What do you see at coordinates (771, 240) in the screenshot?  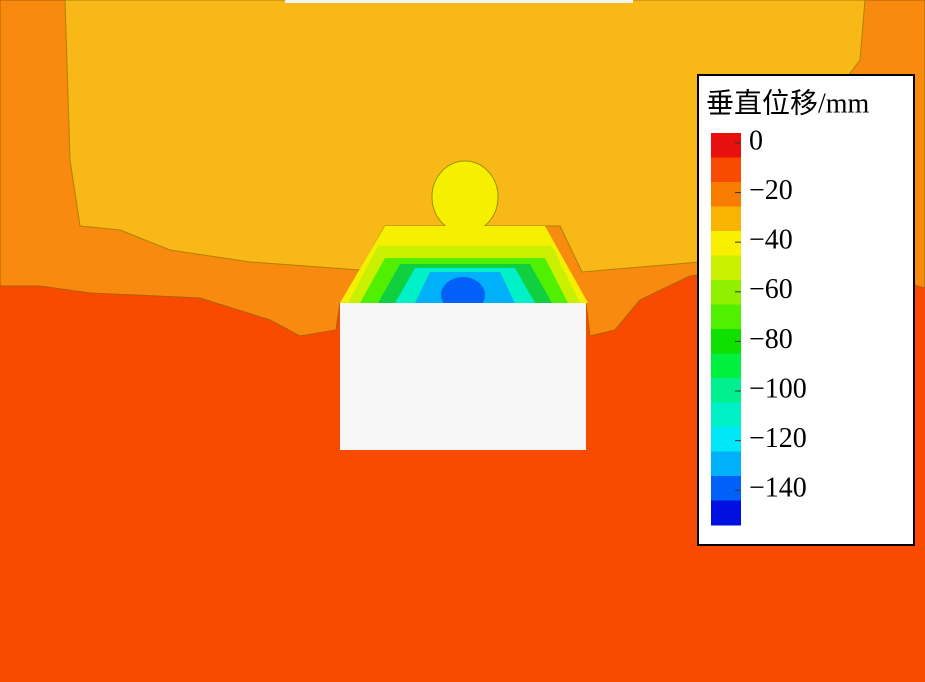 I see `tick-label: −40` at bounding box center [771, 240].